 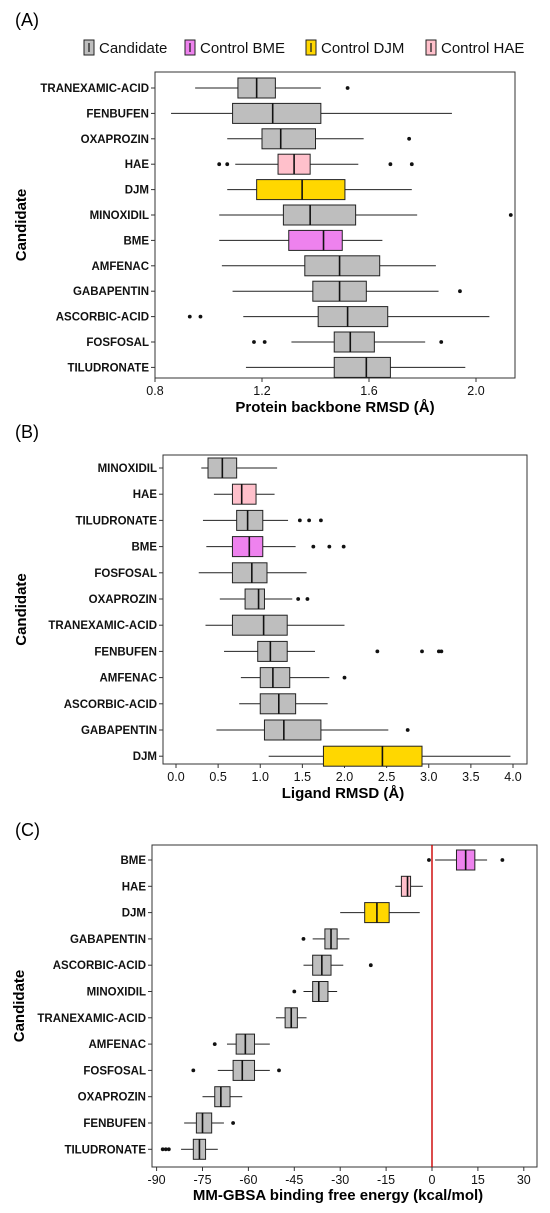 What do you see at coordinates (133, 48) in the screenshot?
I see `legend-label-0: Candidate` at bounding box center [133, 48].